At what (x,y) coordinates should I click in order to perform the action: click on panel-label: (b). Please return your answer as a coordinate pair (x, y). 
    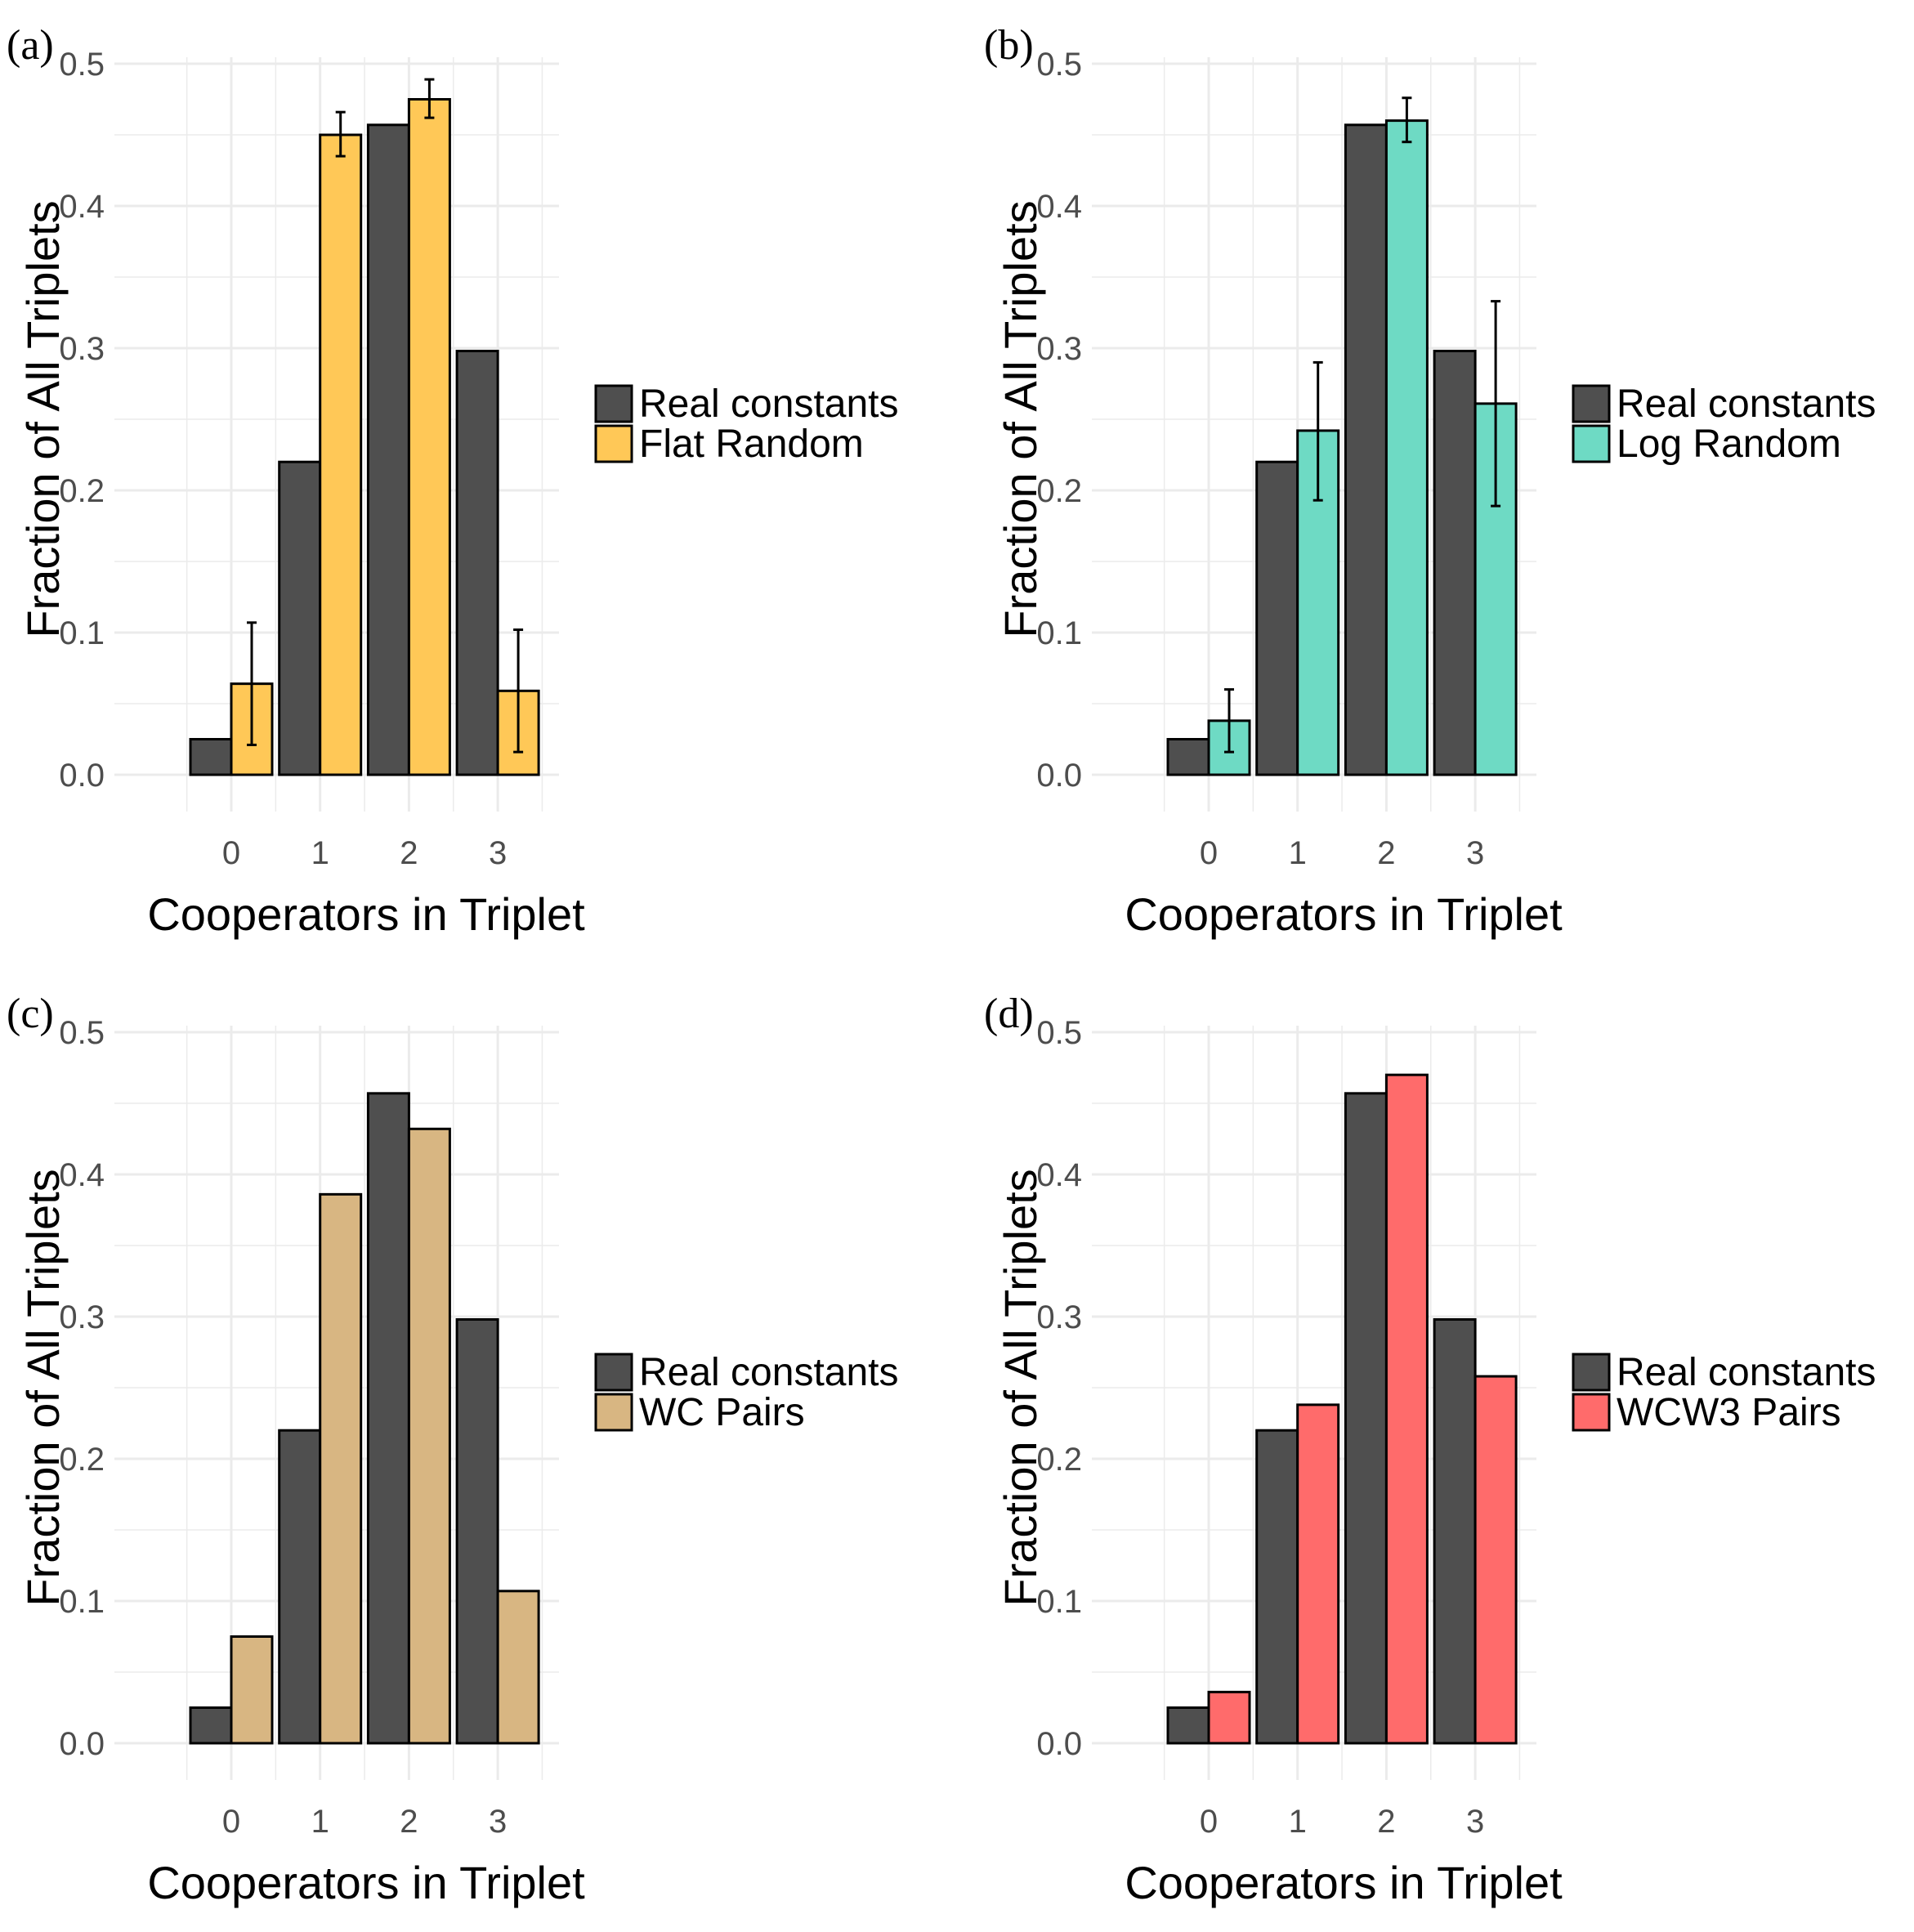
    Looking at the image, I should click on (1009, 45).